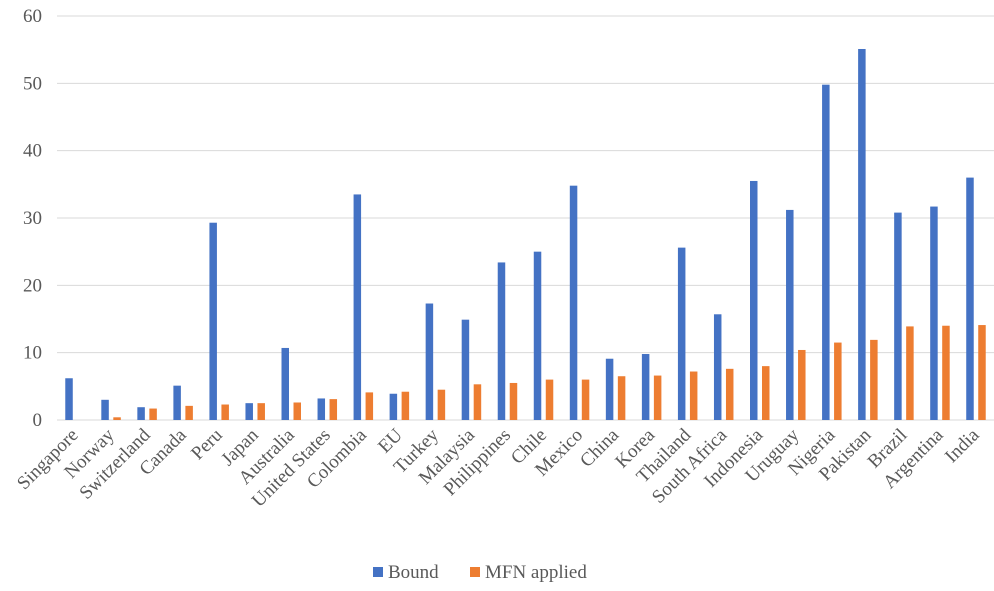 Image resolution: width=994 pixels, height=591 pixels. I want to click on legend: Bound MFN applied, so click(480, 572).